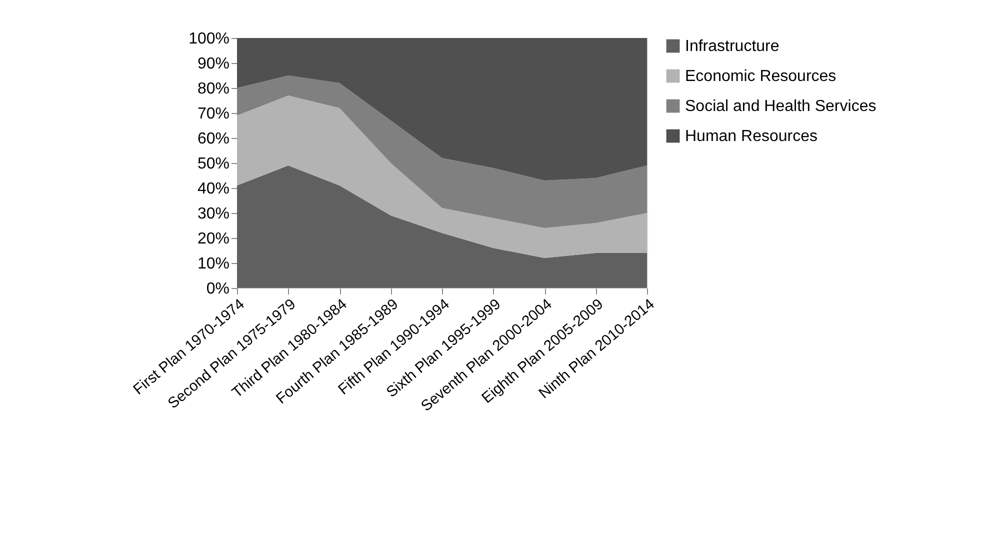  Describe the element at coordinates (213, 189) in the screenshot. I see `y-tick-label: 40%` at that location.